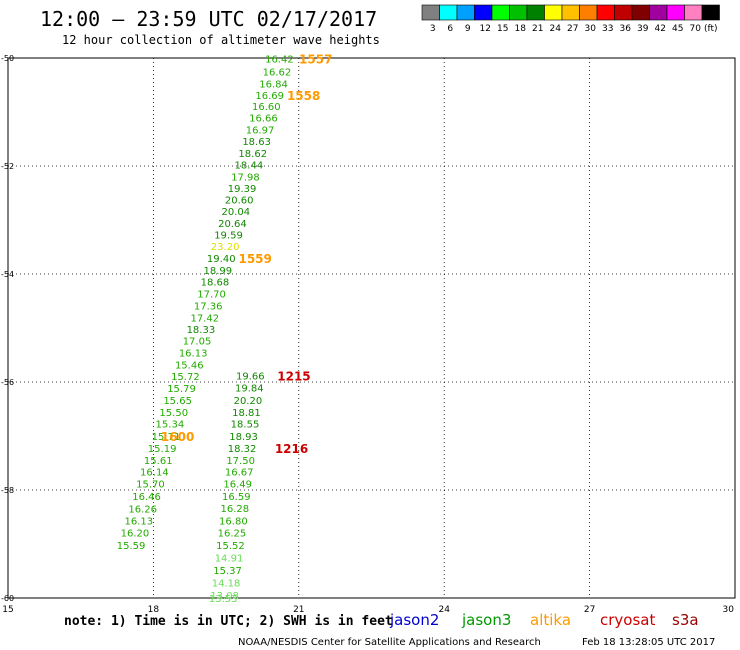 This screenshot has height=650, width=740. Describe the element at coordinates (591, 29) in the screenshot. I see `scale-label: 30` at that location.